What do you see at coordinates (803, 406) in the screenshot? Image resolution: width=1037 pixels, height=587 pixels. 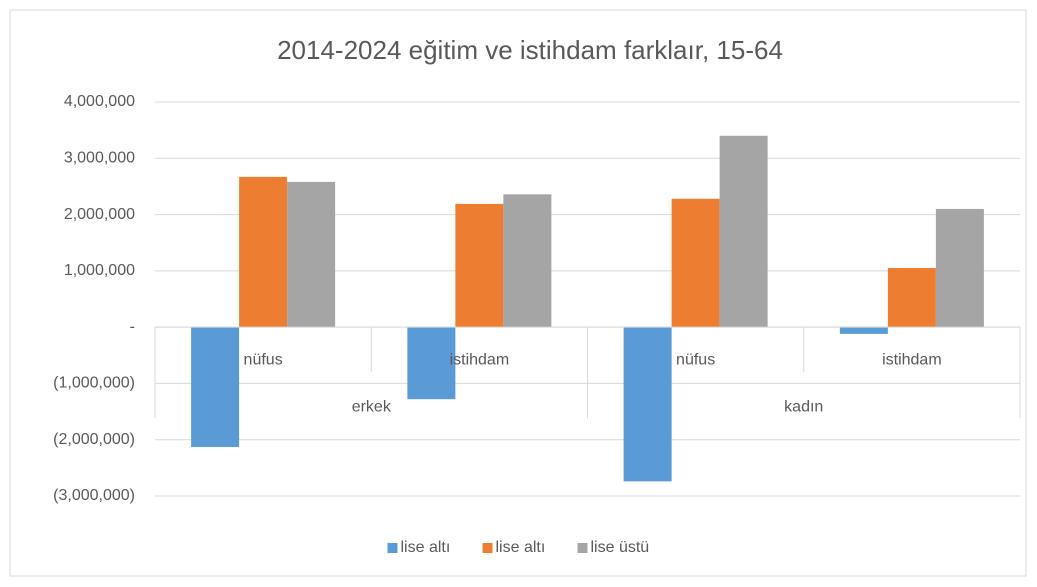 I see `group-label: kadın` at bounding box center [803, 406].